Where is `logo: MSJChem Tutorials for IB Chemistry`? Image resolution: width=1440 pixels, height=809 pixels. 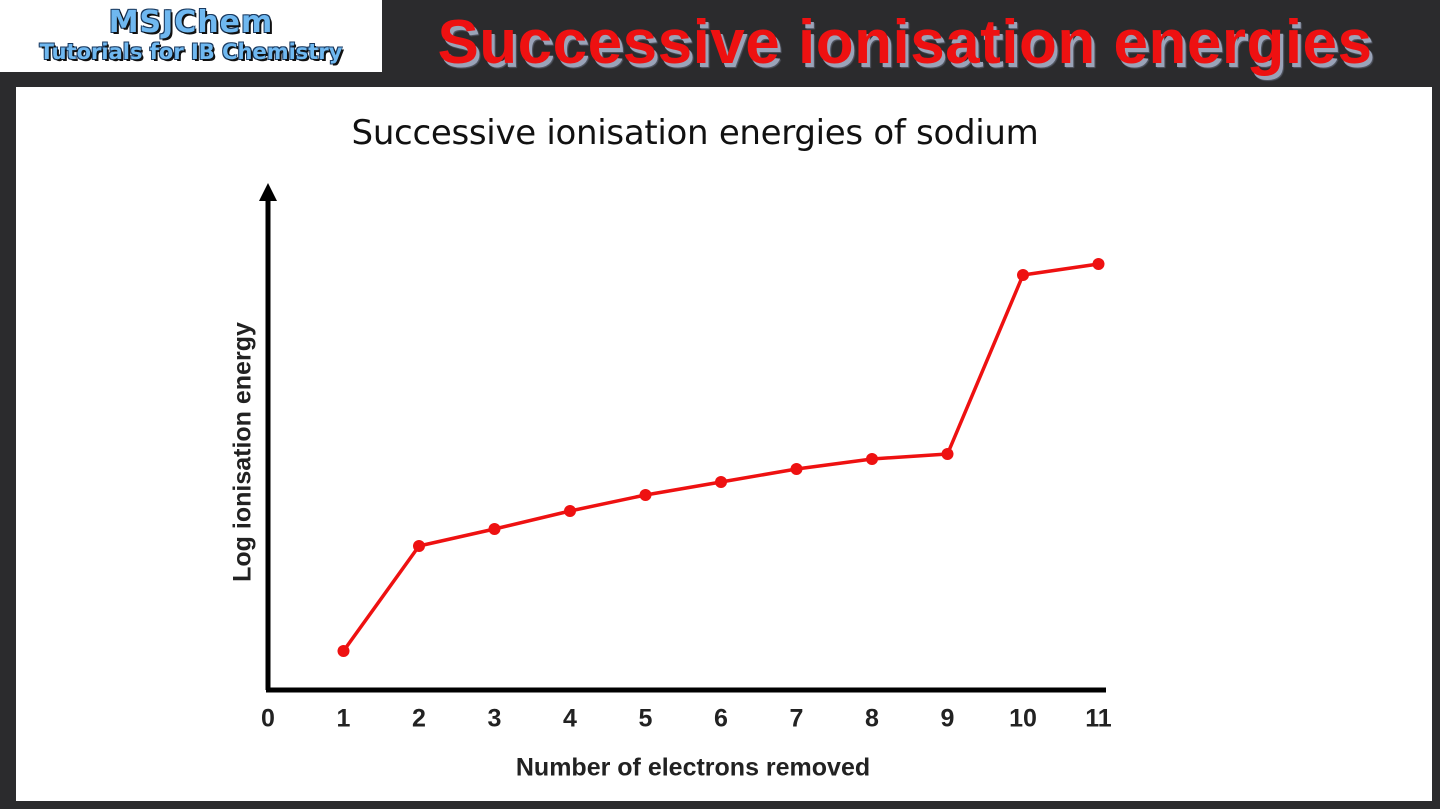
logo: MSJChem Tutorials for IB Chemistry is located at coordinates (191, 36).